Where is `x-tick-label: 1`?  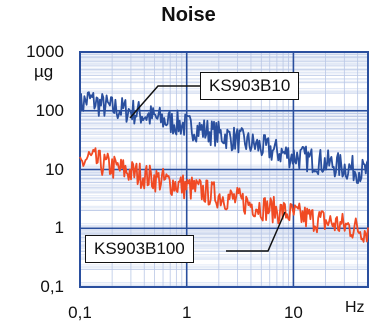 x-tick-label: 1 is located at coordinates (186, 312).